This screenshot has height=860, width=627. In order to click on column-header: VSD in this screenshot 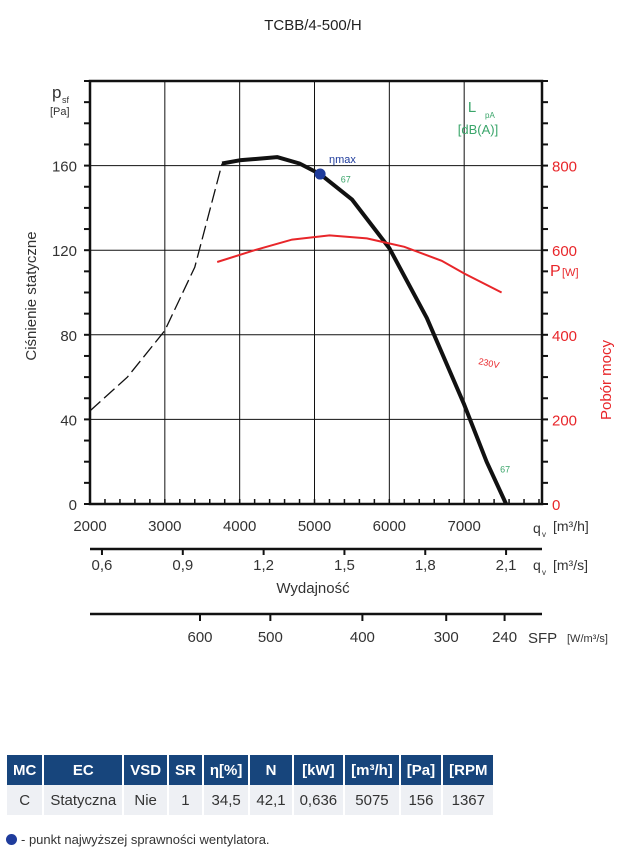, I will do `click(146, 770)`.